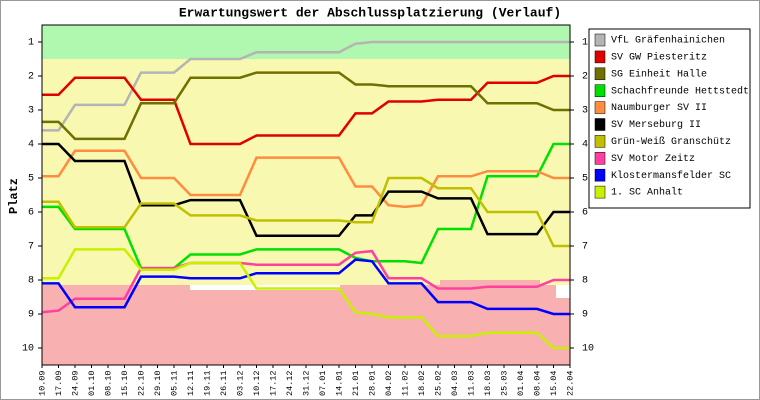  Describe the element at coordinates (31, 213) in the screenshot. I see `y-tick-label: 6` at that location.